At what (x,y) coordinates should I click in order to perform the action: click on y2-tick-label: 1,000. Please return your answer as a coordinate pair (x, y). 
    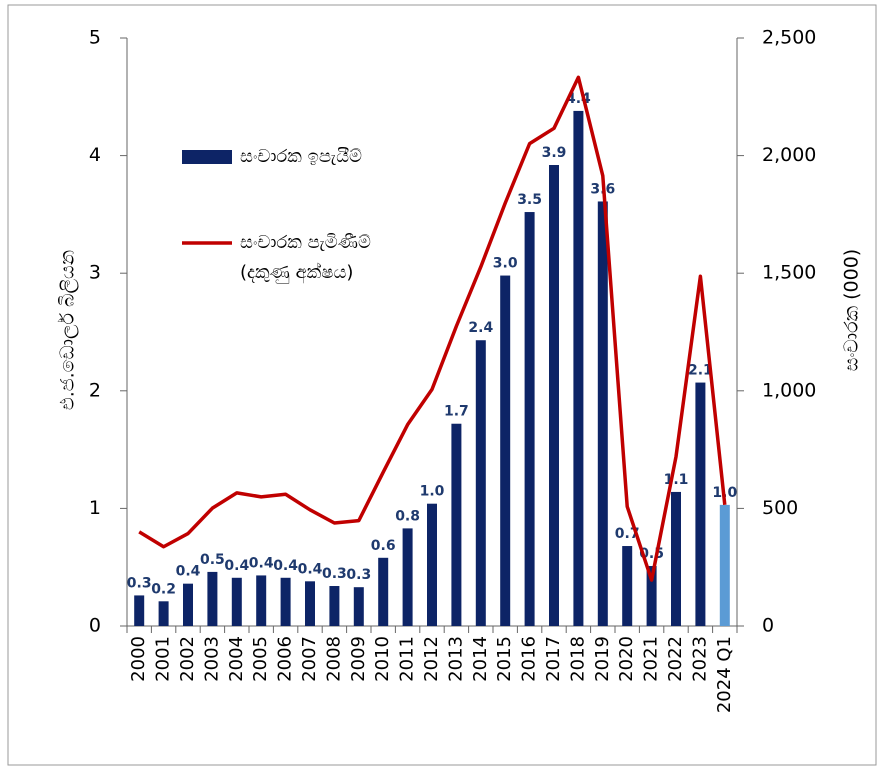
    Looking at the image, I should click on (789, 390).